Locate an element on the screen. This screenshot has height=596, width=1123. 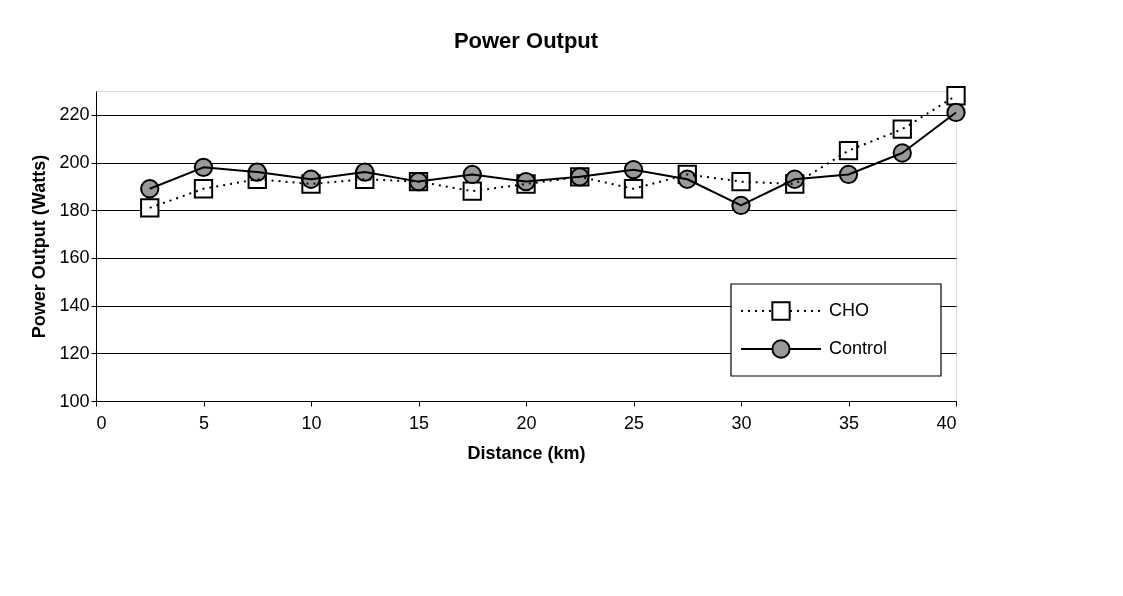
y-tick-label: 140 is located at coordinates (74, 305).